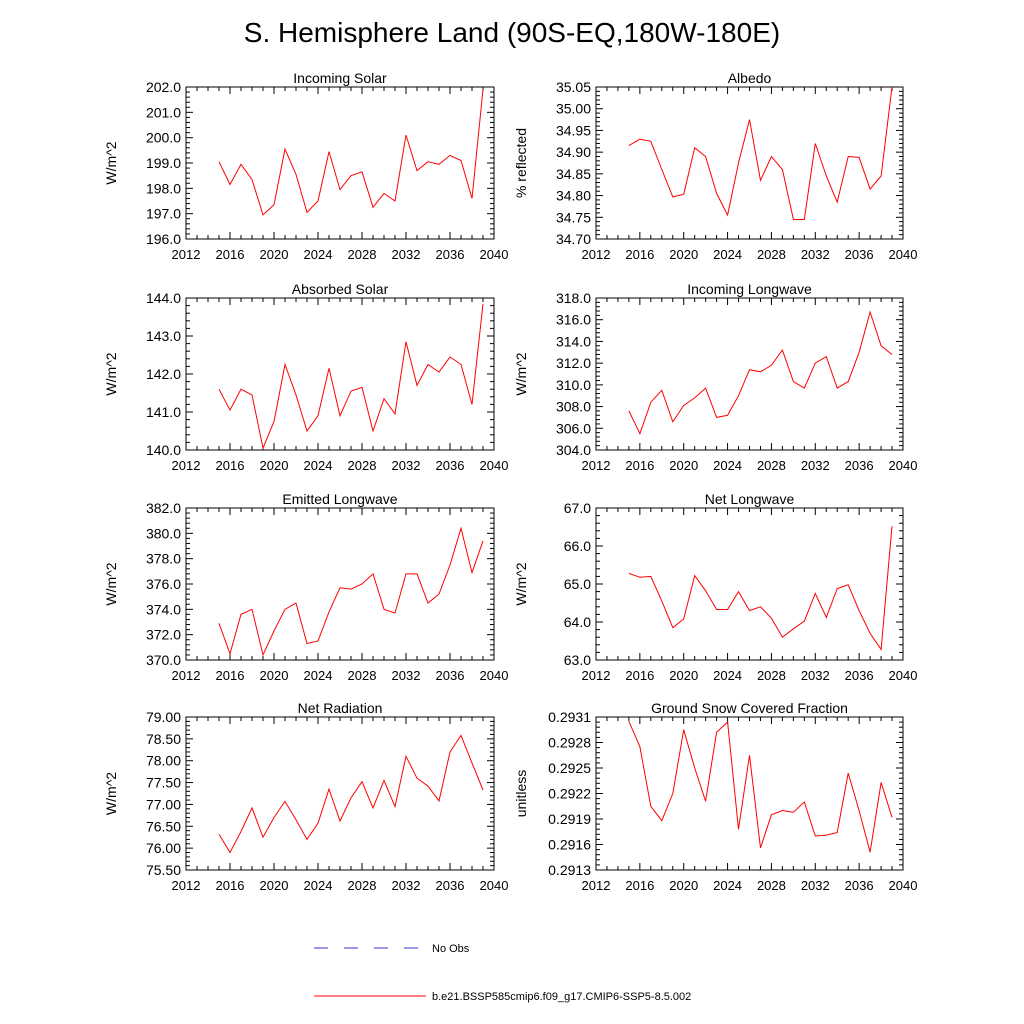 This screenshot has width=1024, height=1024. Describe the element at coordinates (163, 717) in the screenshot. I see `y-tick-label: 79.00` at that location.